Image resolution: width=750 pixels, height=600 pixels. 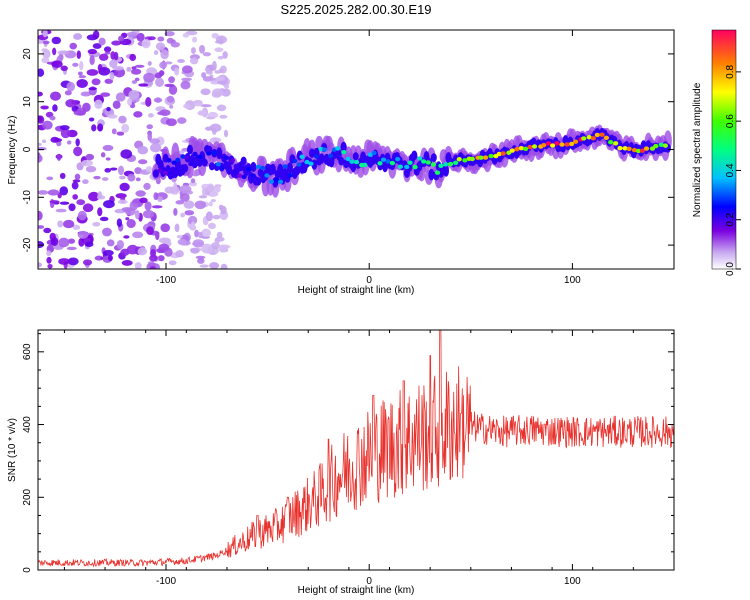 I want to click on x-tick-label: -100, so click(x=166, y=581).